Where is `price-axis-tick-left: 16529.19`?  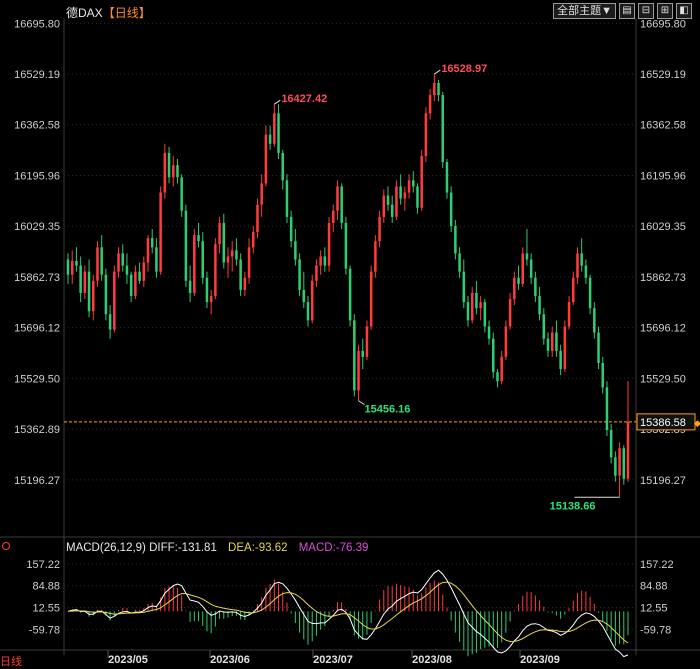
price-axis-tick-left: 16529.19 is located at coordinates (37, 75).